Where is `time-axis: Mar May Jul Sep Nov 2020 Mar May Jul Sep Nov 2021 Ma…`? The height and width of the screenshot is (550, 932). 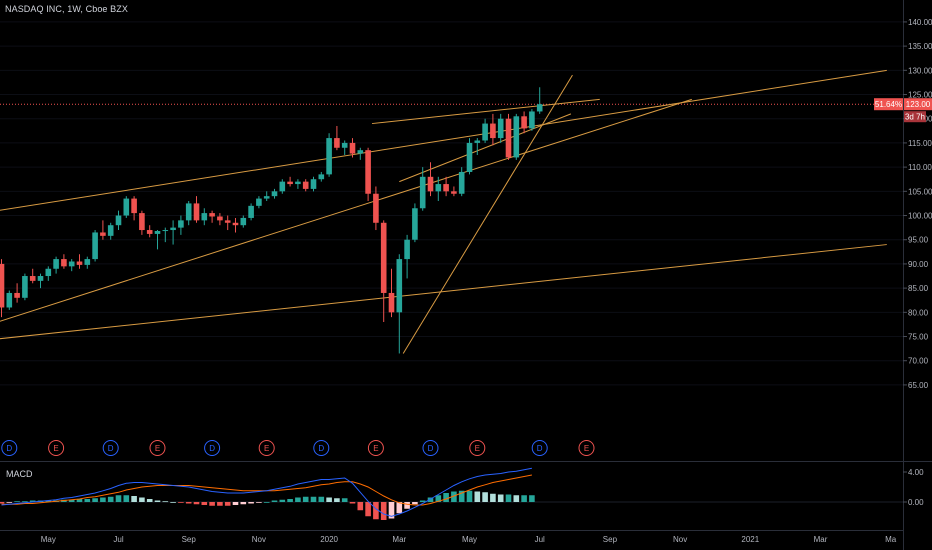 time-axis: Mar May Jul Sep Nov 2020 Mar May Jul Sep Nov 2021 Ma… is located at coordinates (448, 539).